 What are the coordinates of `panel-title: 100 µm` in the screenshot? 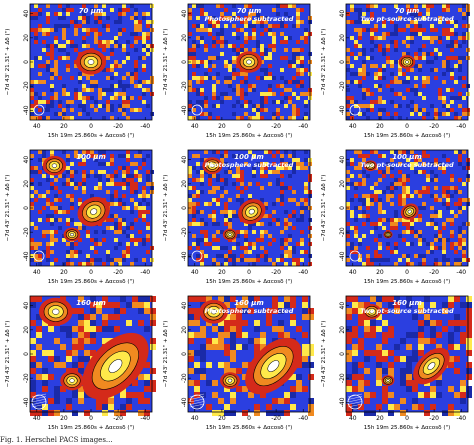 It's located at (91, 157).